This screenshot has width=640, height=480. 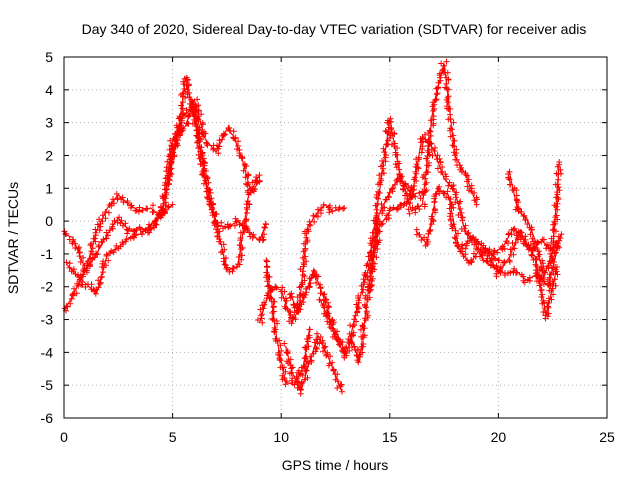 What do you see at coordinates (317, 258) in the screenshot?
I see `track-8-markers` at bounding box center [317, 258].